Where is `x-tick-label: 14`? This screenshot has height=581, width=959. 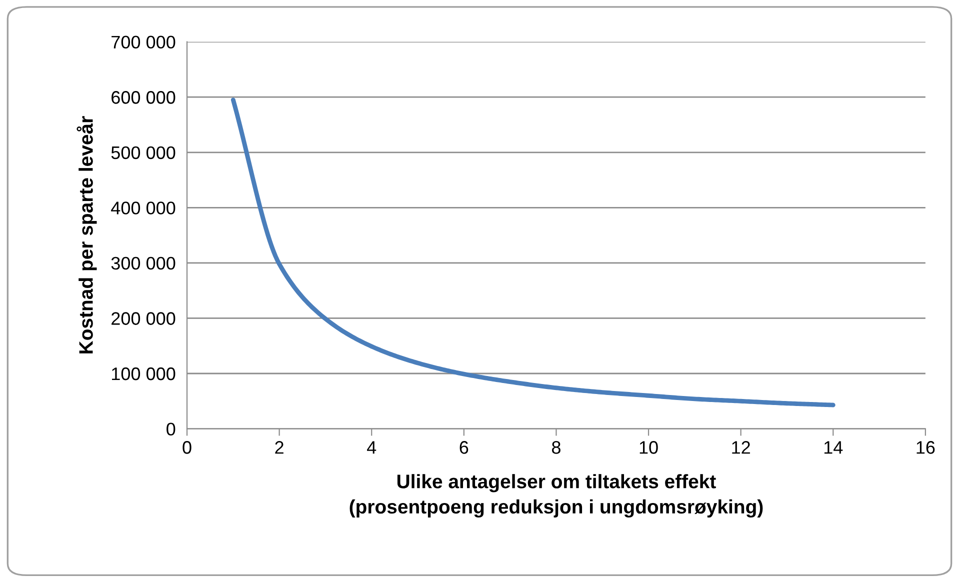 x-tick-label: 14 is located at coordinates (833, 447).